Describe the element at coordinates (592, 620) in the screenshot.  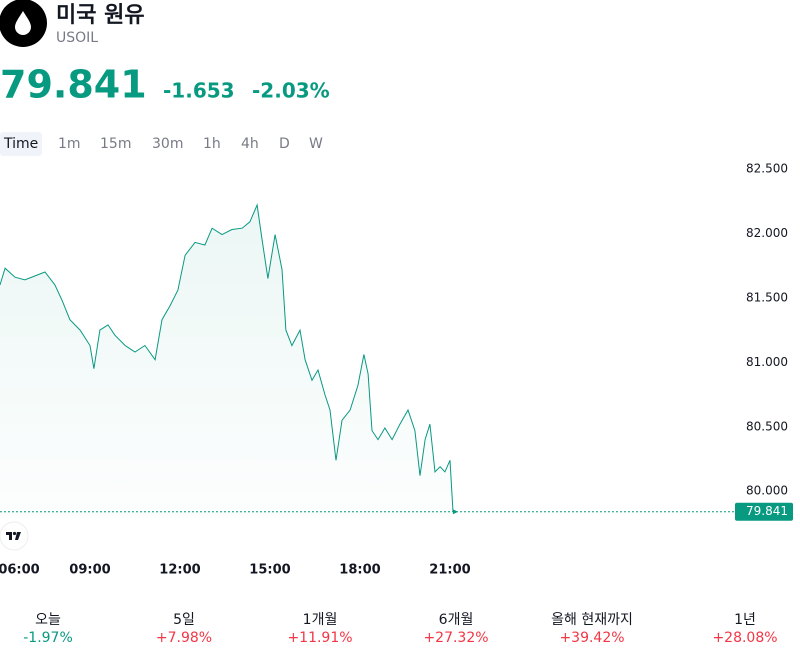
I see `period-label: 올해 현재까지` at that location.